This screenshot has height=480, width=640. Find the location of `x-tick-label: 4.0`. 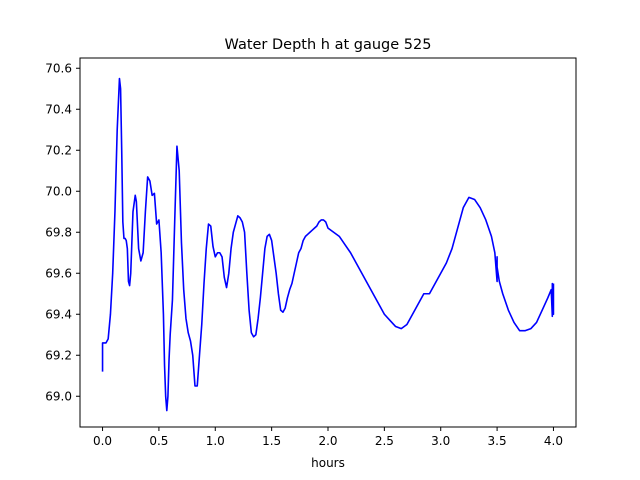

x-tick-label: 4.0 is located at coordinates (553, 441).